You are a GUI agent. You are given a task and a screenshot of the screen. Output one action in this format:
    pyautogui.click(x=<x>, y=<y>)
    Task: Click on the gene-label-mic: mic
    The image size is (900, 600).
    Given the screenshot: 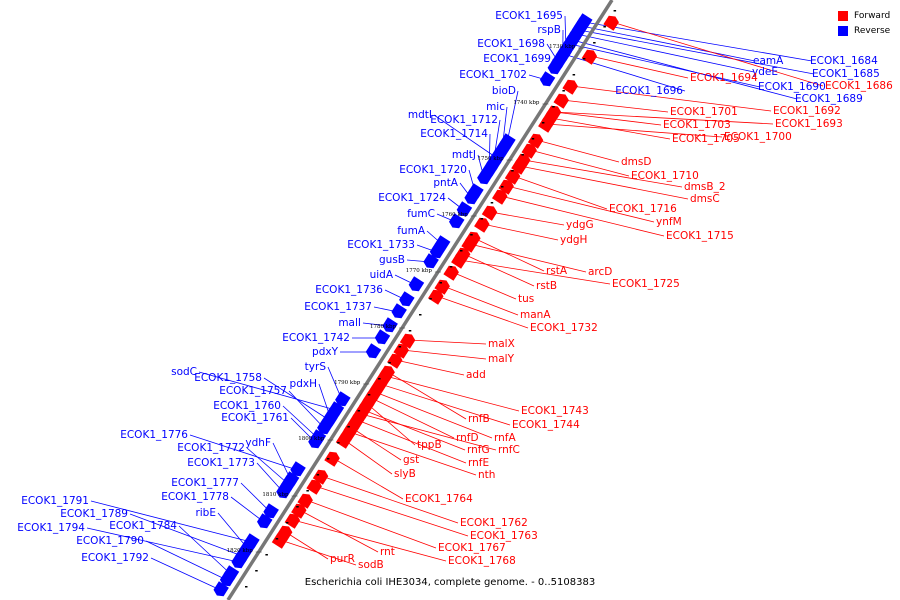 What is the action you would take?
    pyautogui.click(x=495, y=107)
    